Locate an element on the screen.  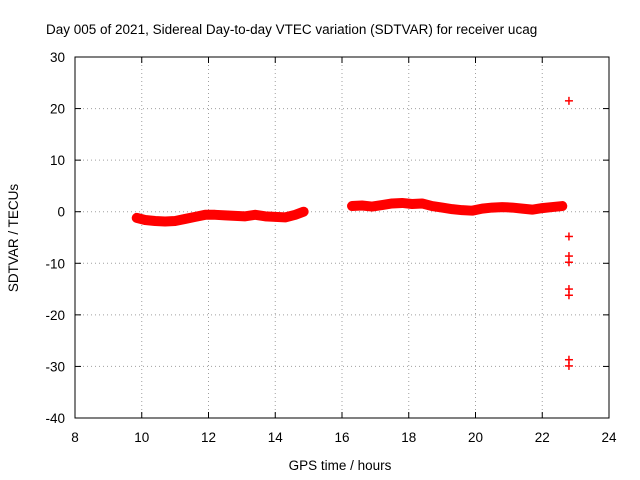
y-tick-label: -10 is located at coordinates (55, 263).